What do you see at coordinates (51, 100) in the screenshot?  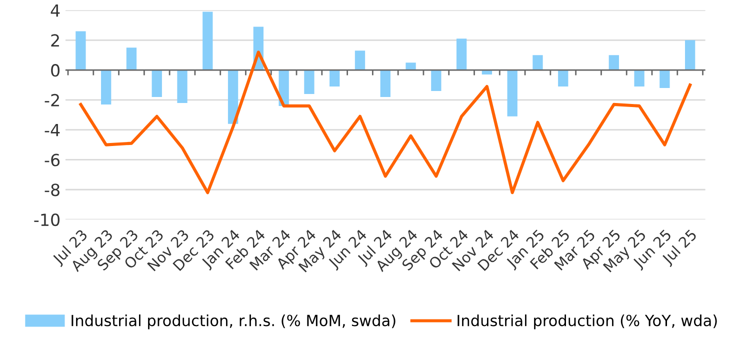 I see `y-tick-label: -2` at bounding box center [51, 100].